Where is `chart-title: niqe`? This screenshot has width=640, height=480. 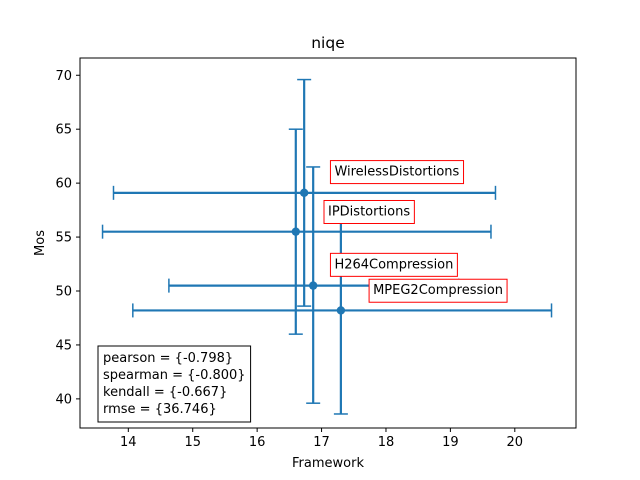
chart-title: niqe is located at coordinates (328, 43).